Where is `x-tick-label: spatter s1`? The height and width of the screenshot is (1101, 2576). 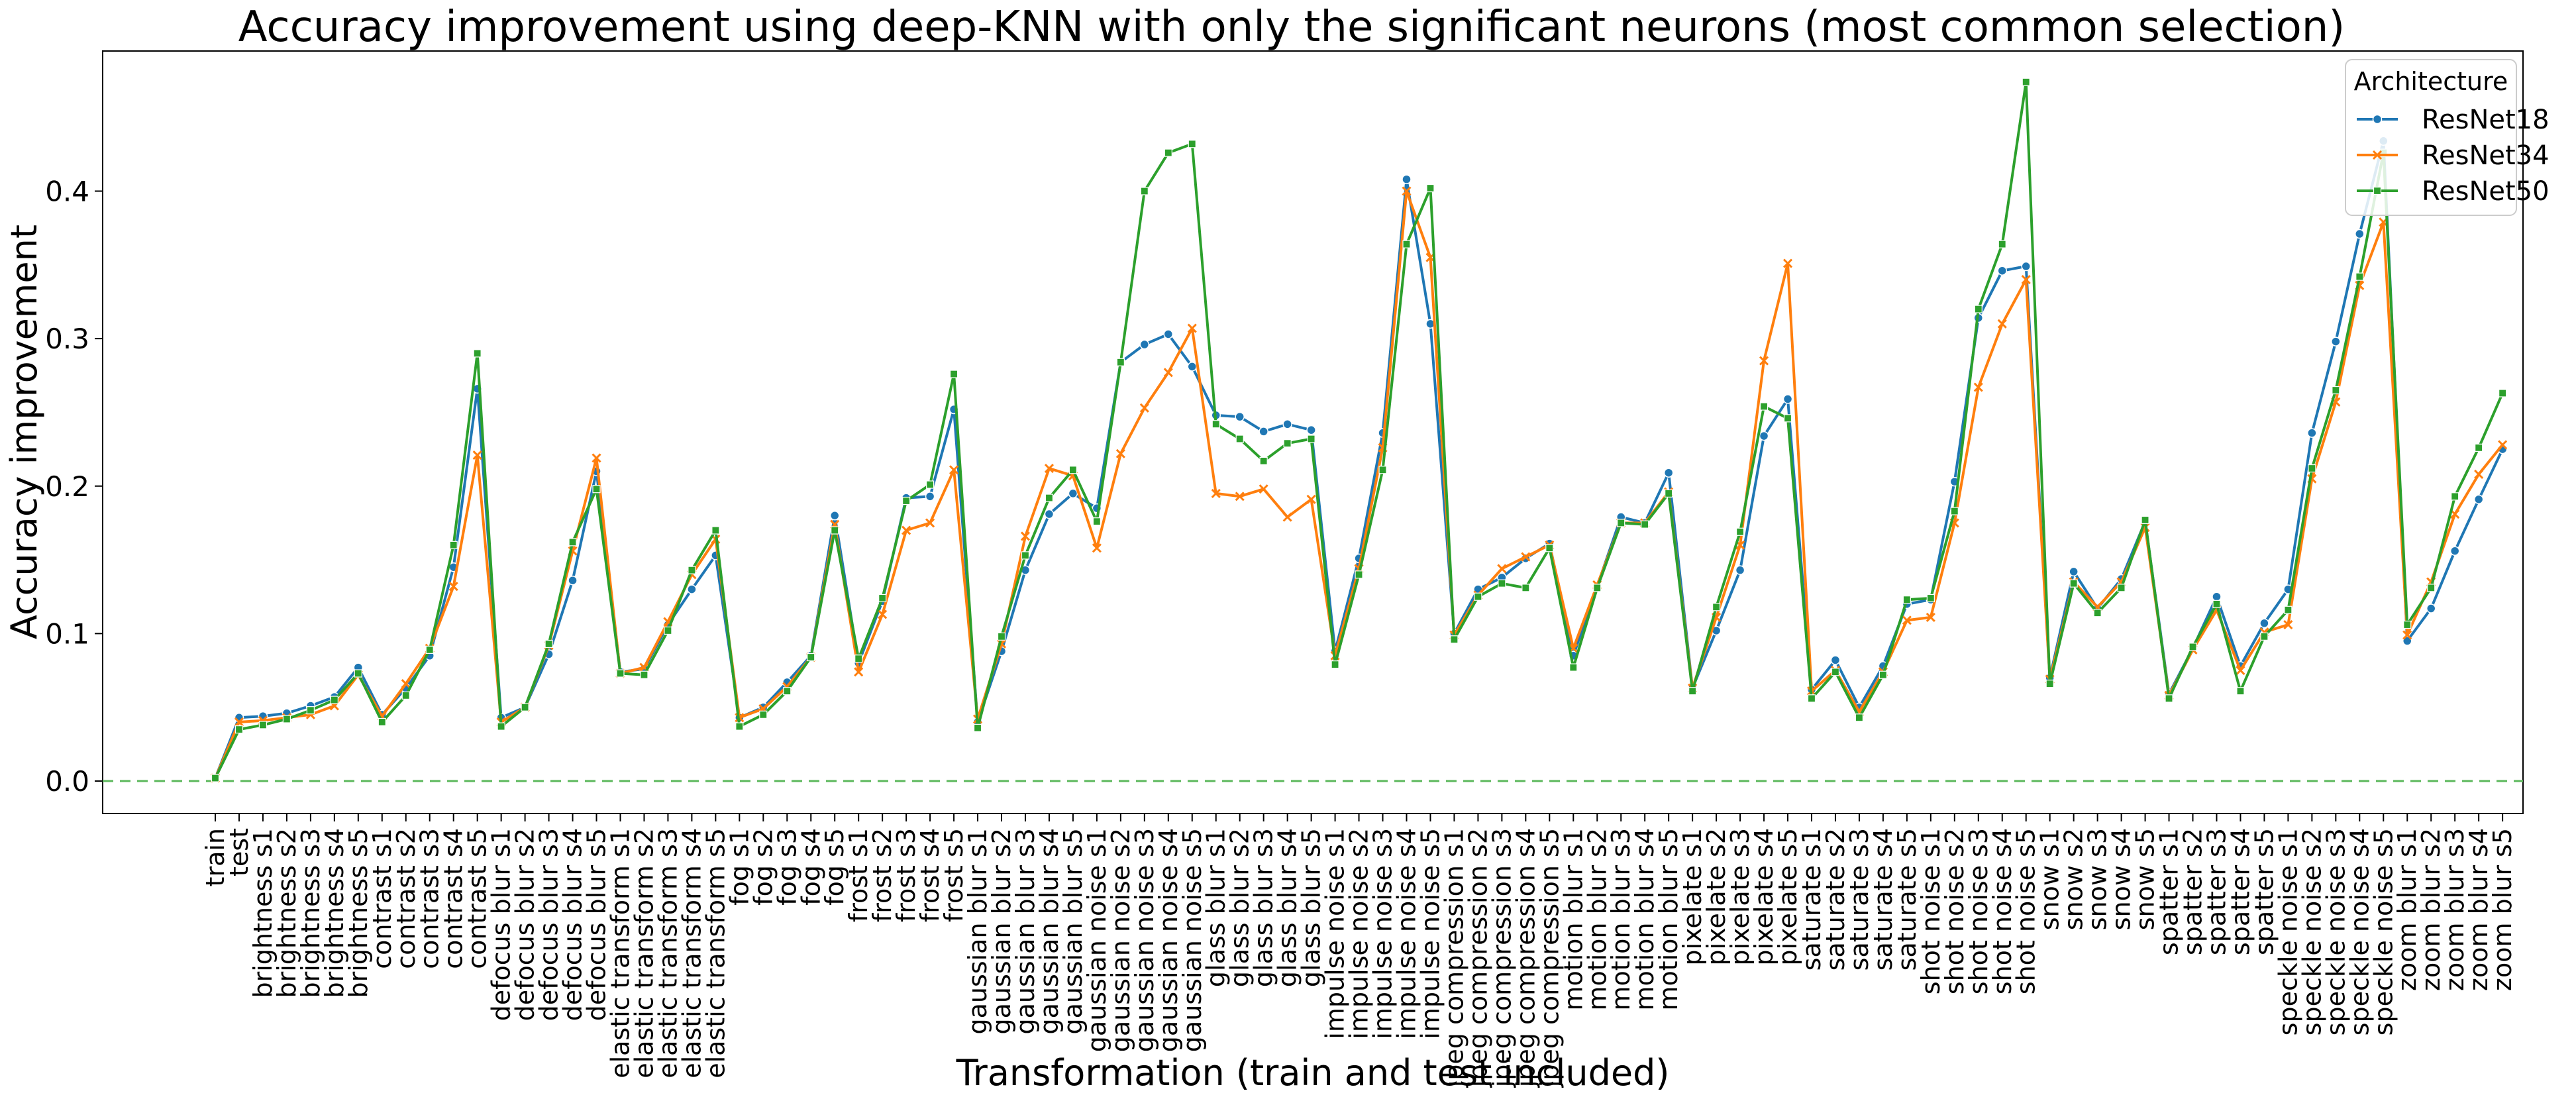 x-tick-label: spatter s1 is located at coordinates (2169, 891).